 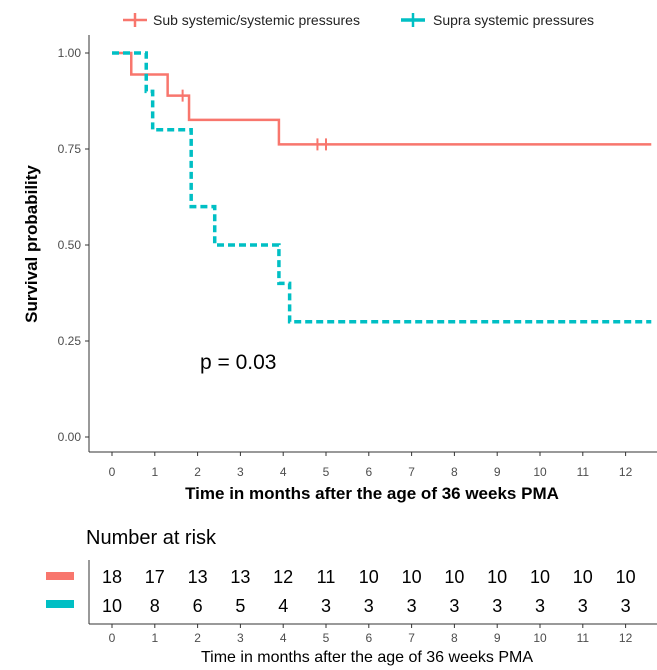 What do you see at coordinates (513, 20) in the screenshot?
I see `legend-label-supra: Supra systemic pressures` at bounding box center [513, 20].